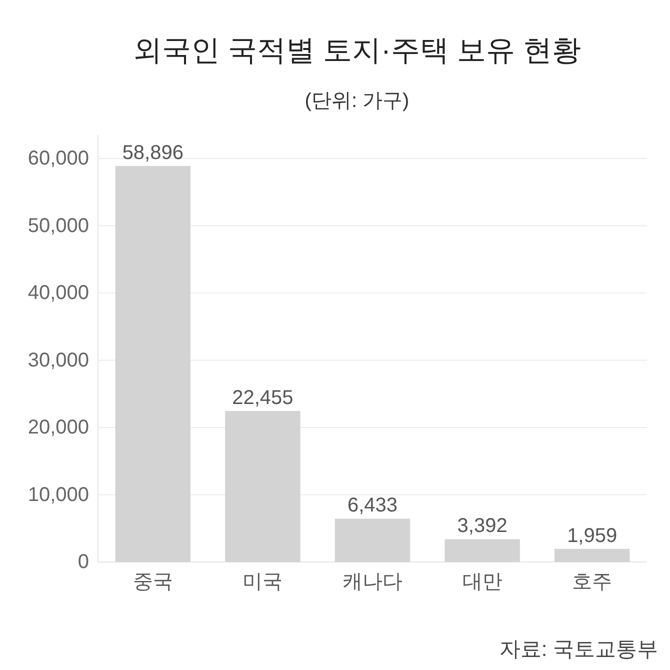 This screenshot has width=670, height=670. Describe the element at coordinates (152, 582) in the screenshot. I see `x-tick-label: 중국` at that location.